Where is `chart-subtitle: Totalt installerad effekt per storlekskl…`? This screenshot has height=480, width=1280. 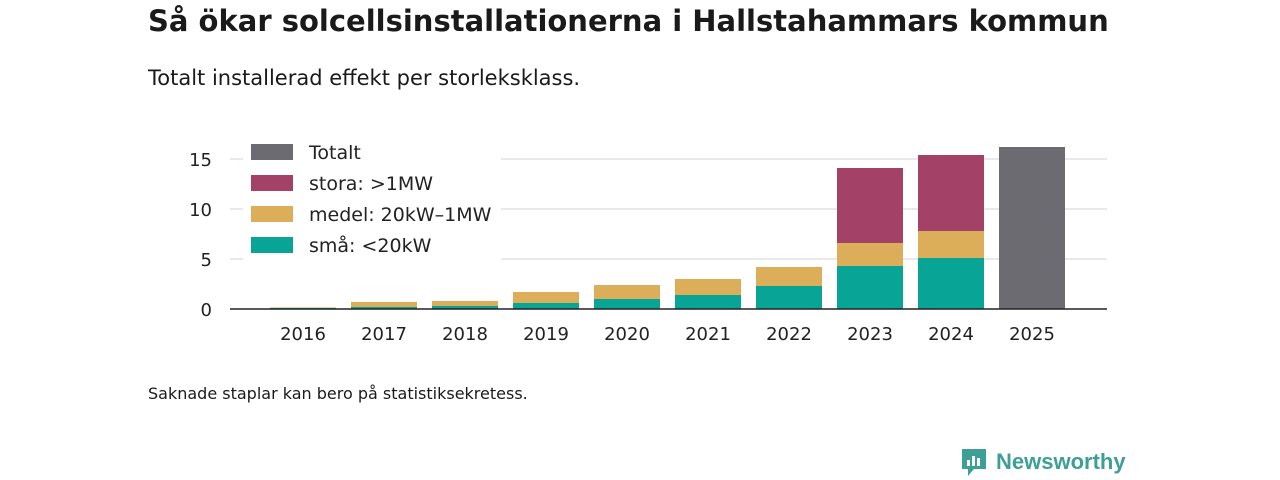 chart-subtitle: Totalt installerad effekt per storlekskl… is located at coordinates (364, 78).